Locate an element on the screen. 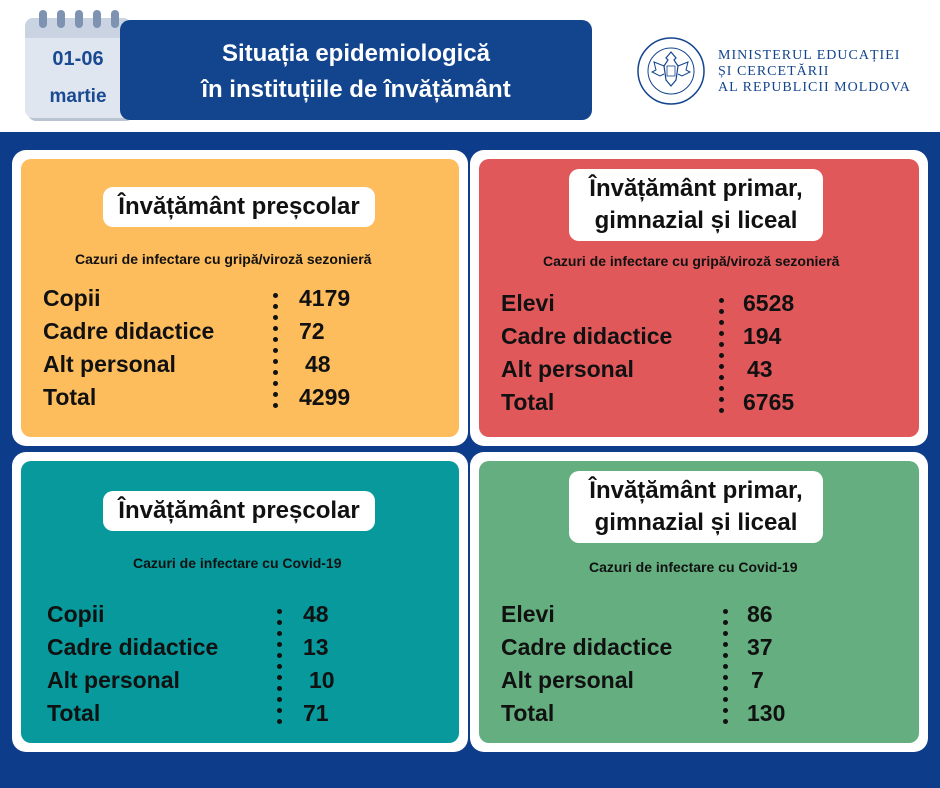  row-value: 6528 is located at coordinates (769, 303).